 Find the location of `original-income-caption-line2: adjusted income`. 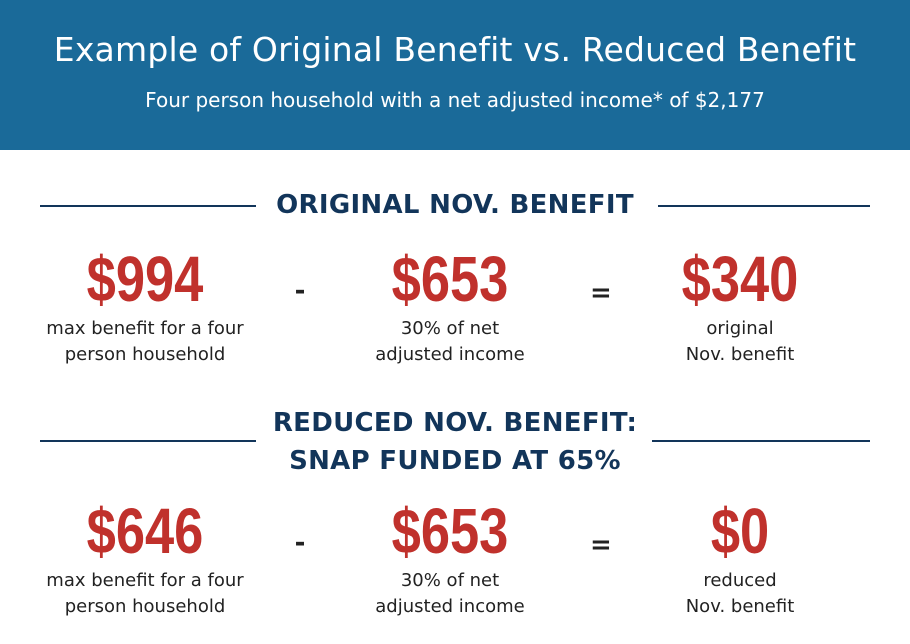

original-income-caption-line2: adjusted income is located at coordinates (450, 354).